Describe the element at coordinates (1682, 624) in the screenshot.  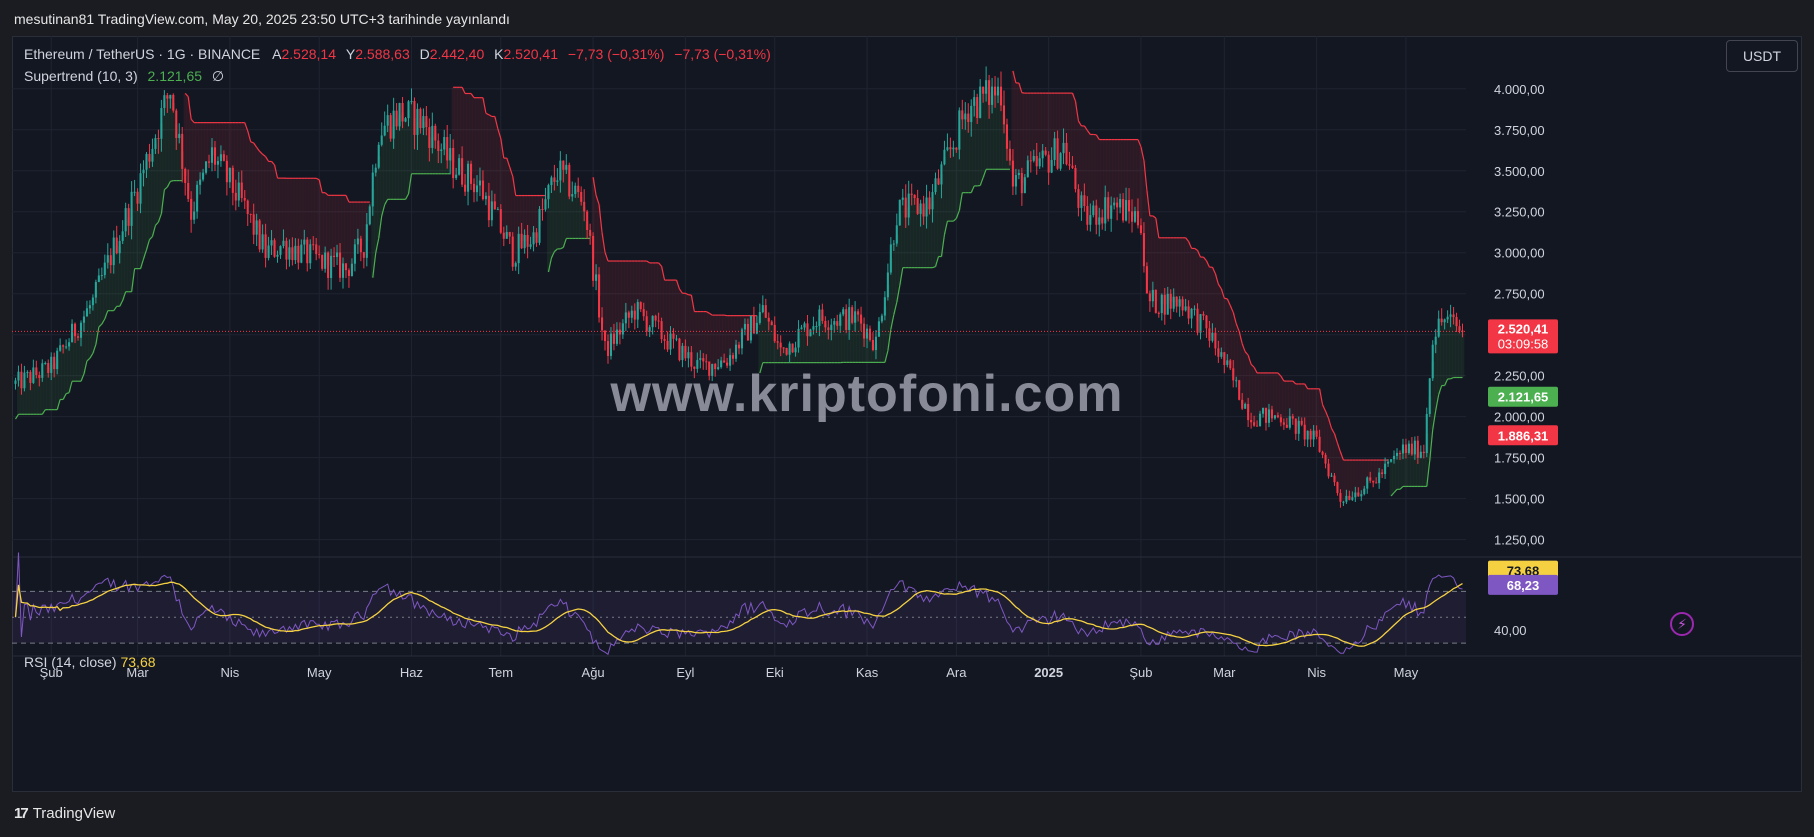
I see `lightning-icon: ⚡` at that location.